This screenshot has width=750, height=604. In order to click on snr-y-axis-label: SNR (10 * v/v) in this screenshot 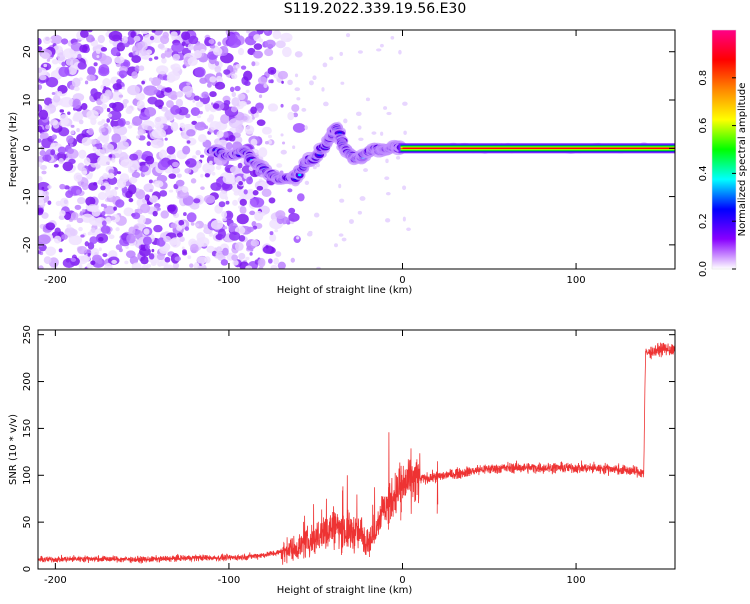, I will do `click(13, 449)`.